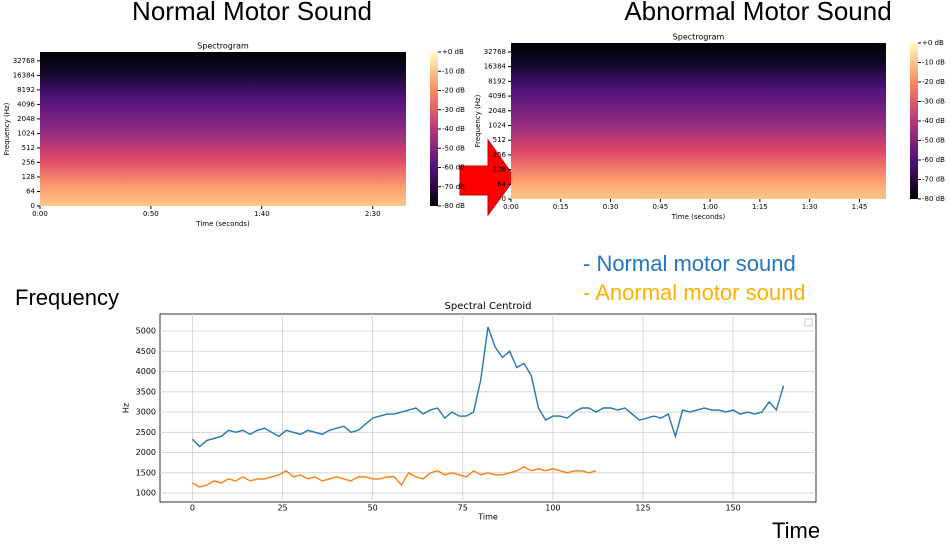 The image size is (950, 545). What do you see at coordinates (757, 13) in the screenshot?
I see `slide-title: Abnormal Motor Sound` at bounding box center [757, 13].